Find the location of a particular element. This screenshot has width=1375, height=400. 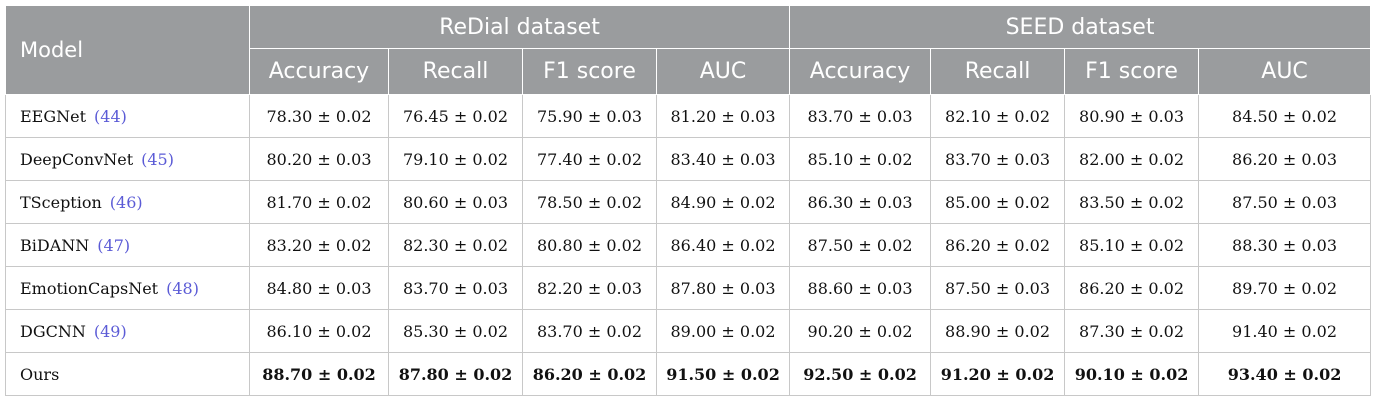

value-cell: 82.00 ± 0.02 is located at coordinates (1132, 159).